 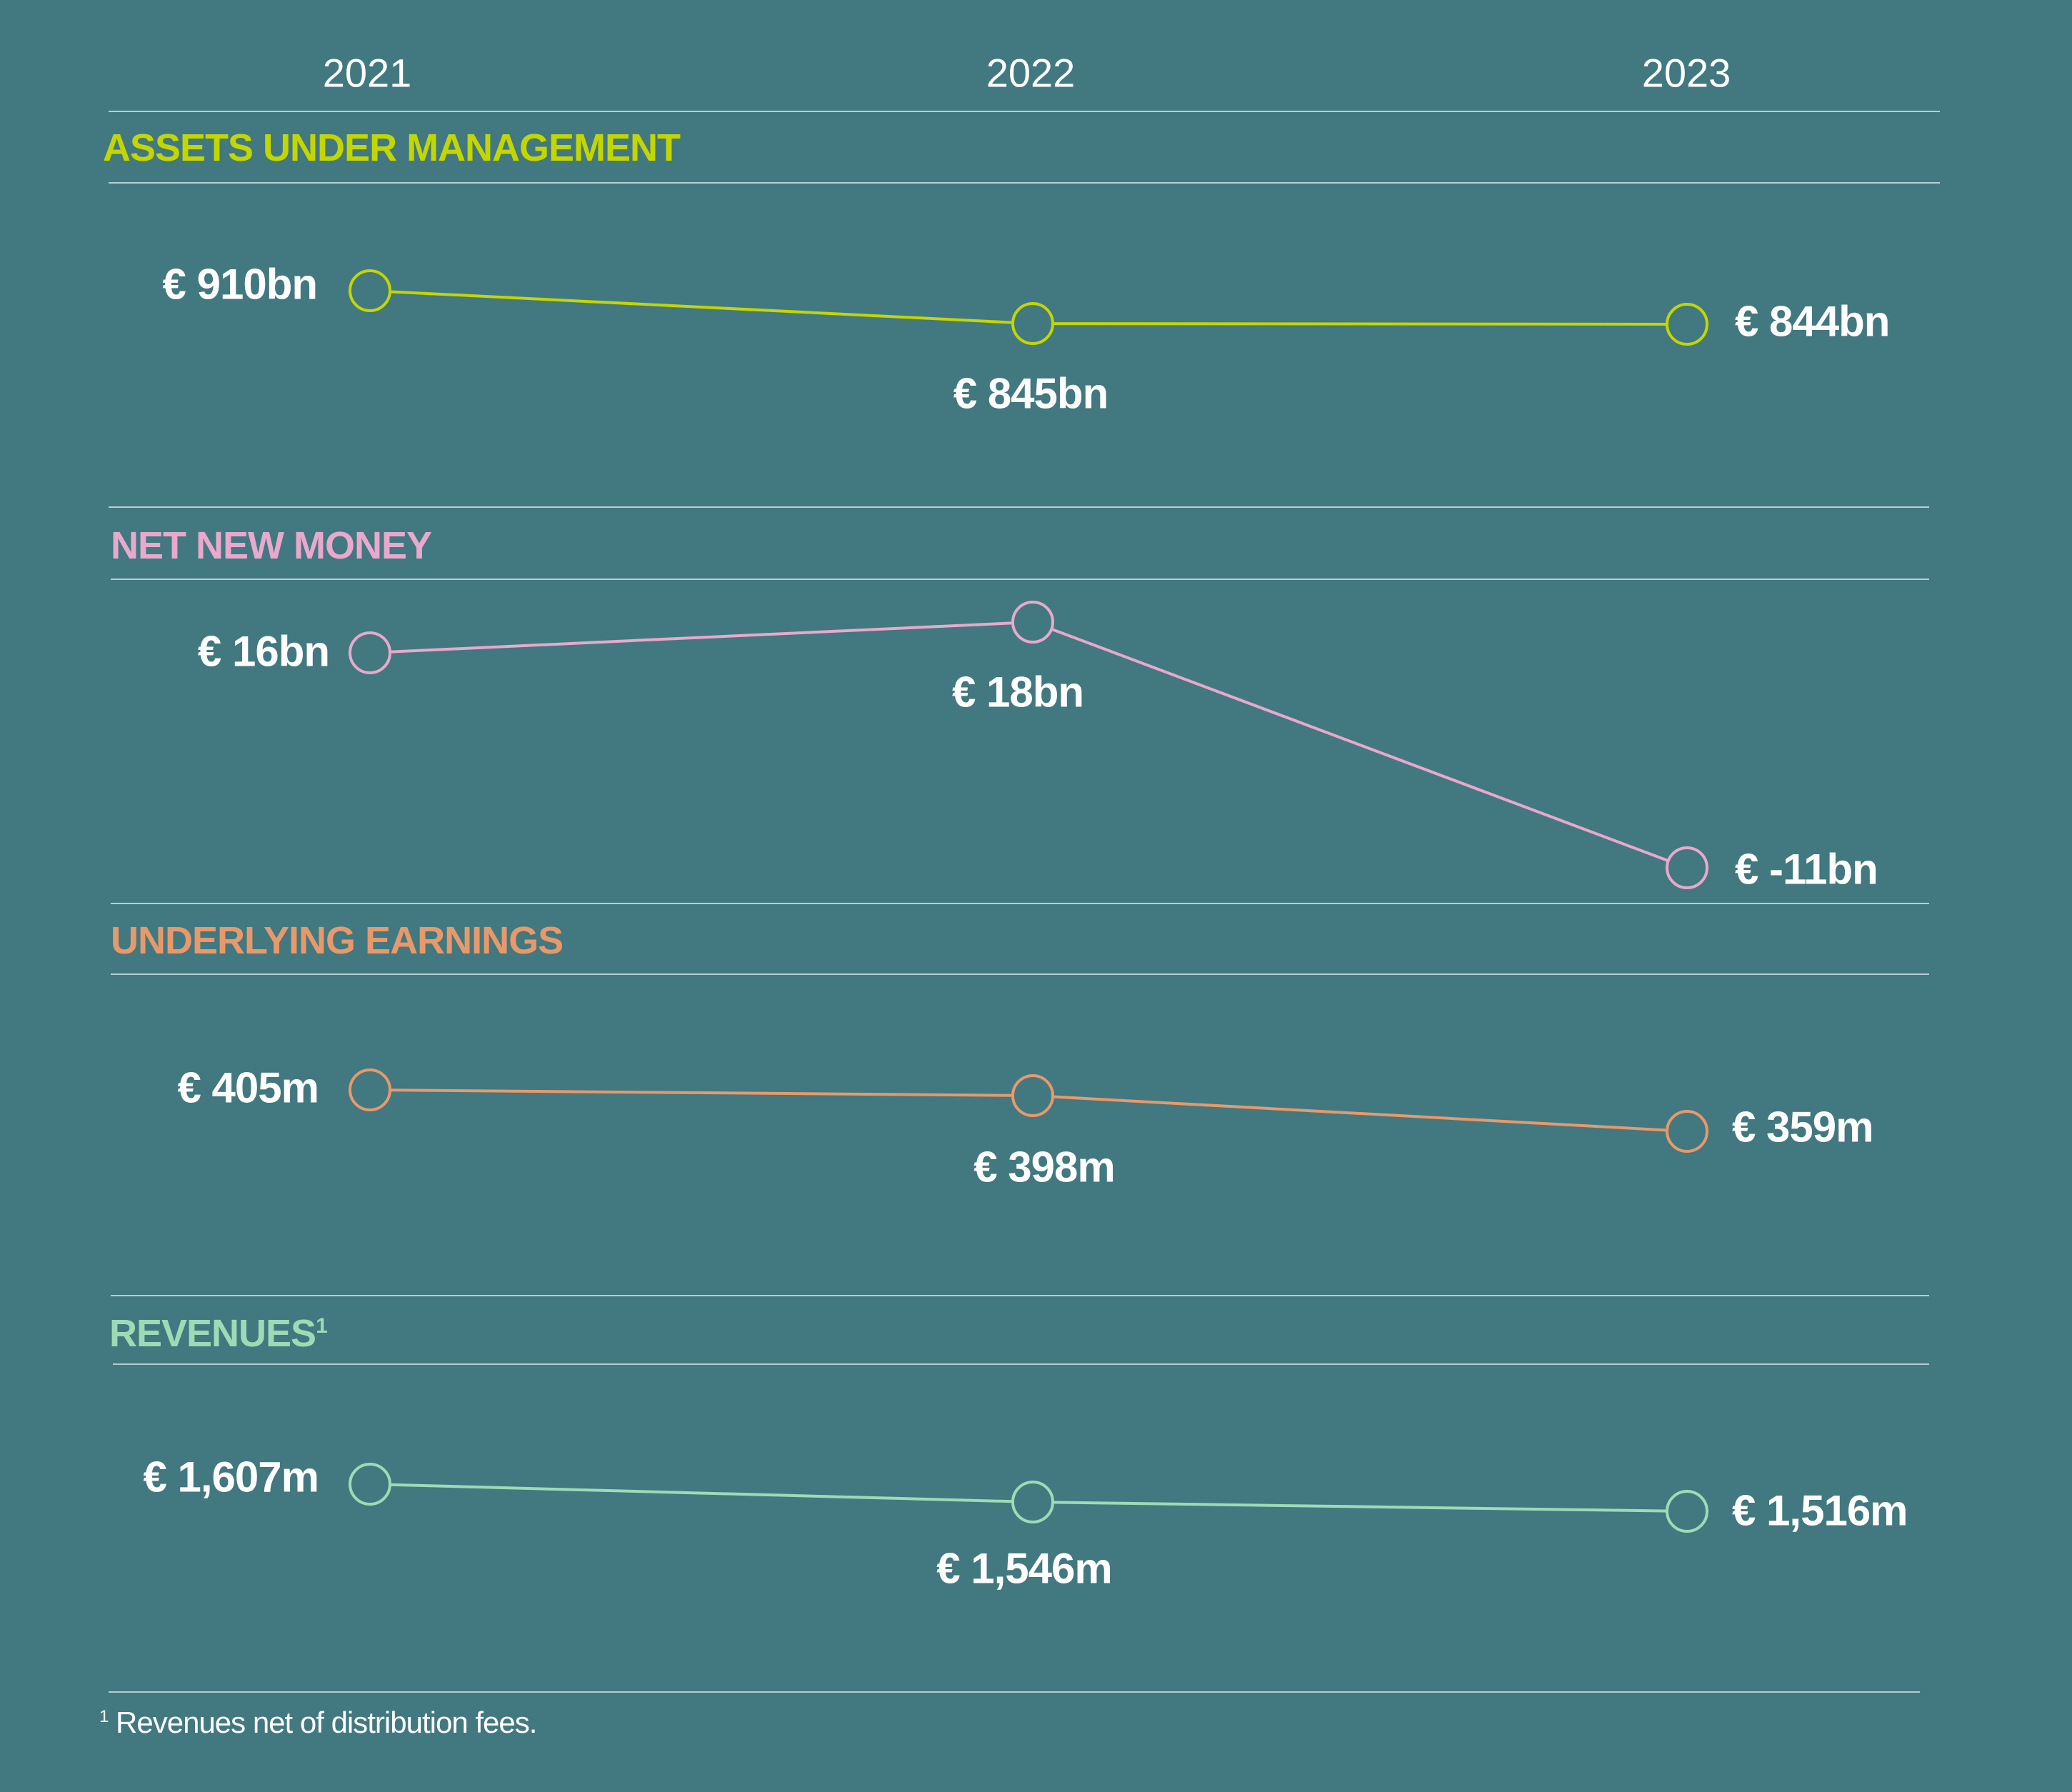 What do you see at coordinates (1028, 744) in the screenshot?
I see `series-line` at bounding box center [1028, 744].